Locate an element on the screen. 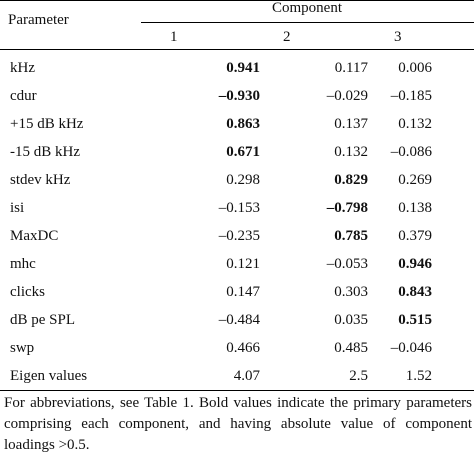 This screenshot has width=474, height=457. loading-value-3: –0.086 is located at coordinates (411, 151).